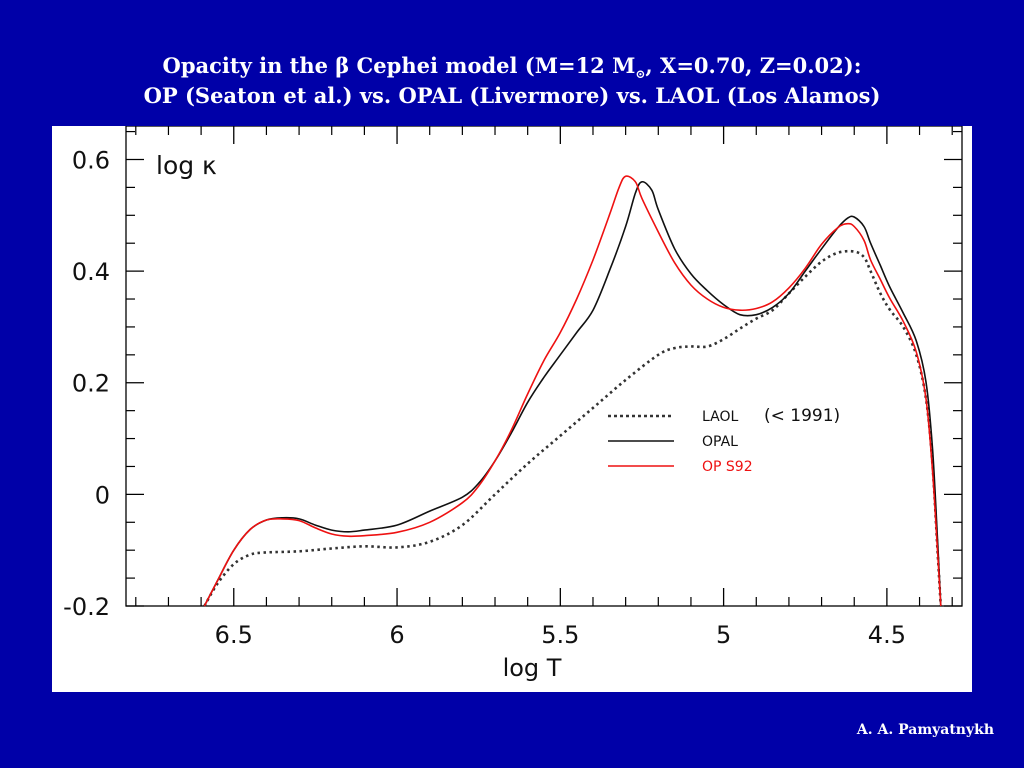  What do you see at coordinates (640, 74) in the screenshot?
I see `sun-symbol: ⊙` at bounding box center [640, 74].